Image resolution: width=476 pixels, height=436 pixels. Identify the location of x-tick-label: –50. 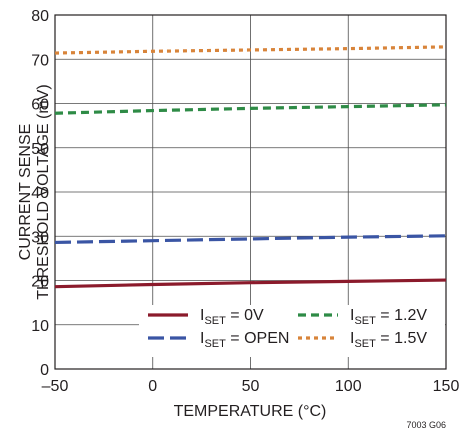
(55, 386).